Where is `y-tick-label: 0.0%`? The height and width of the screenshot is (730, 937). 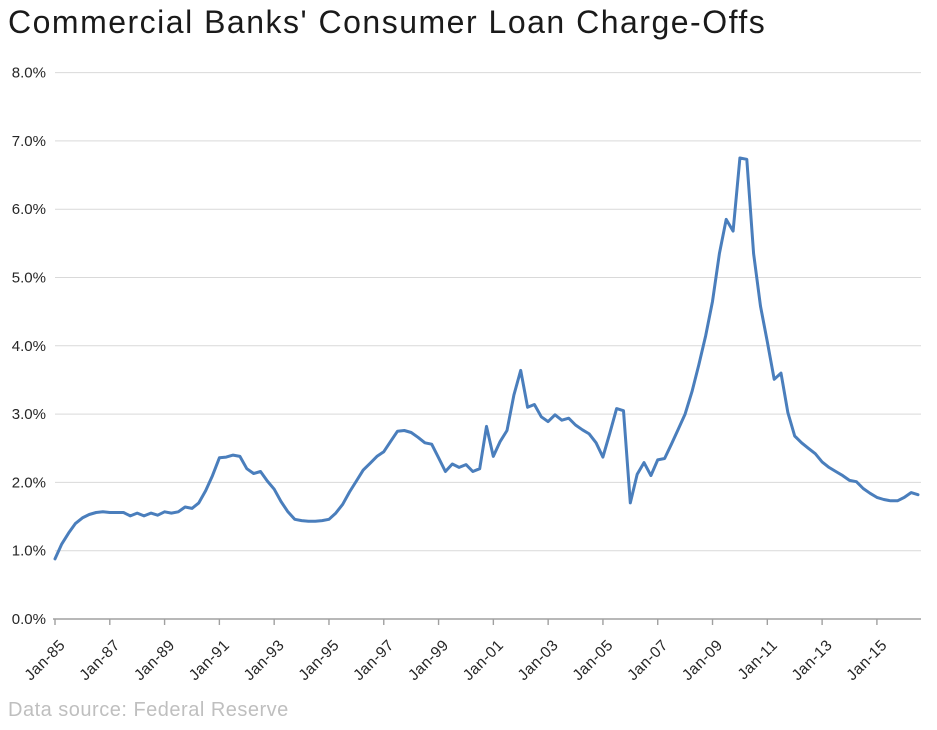 y-tick-label: 0.0% is located at coordinates (29, 619).